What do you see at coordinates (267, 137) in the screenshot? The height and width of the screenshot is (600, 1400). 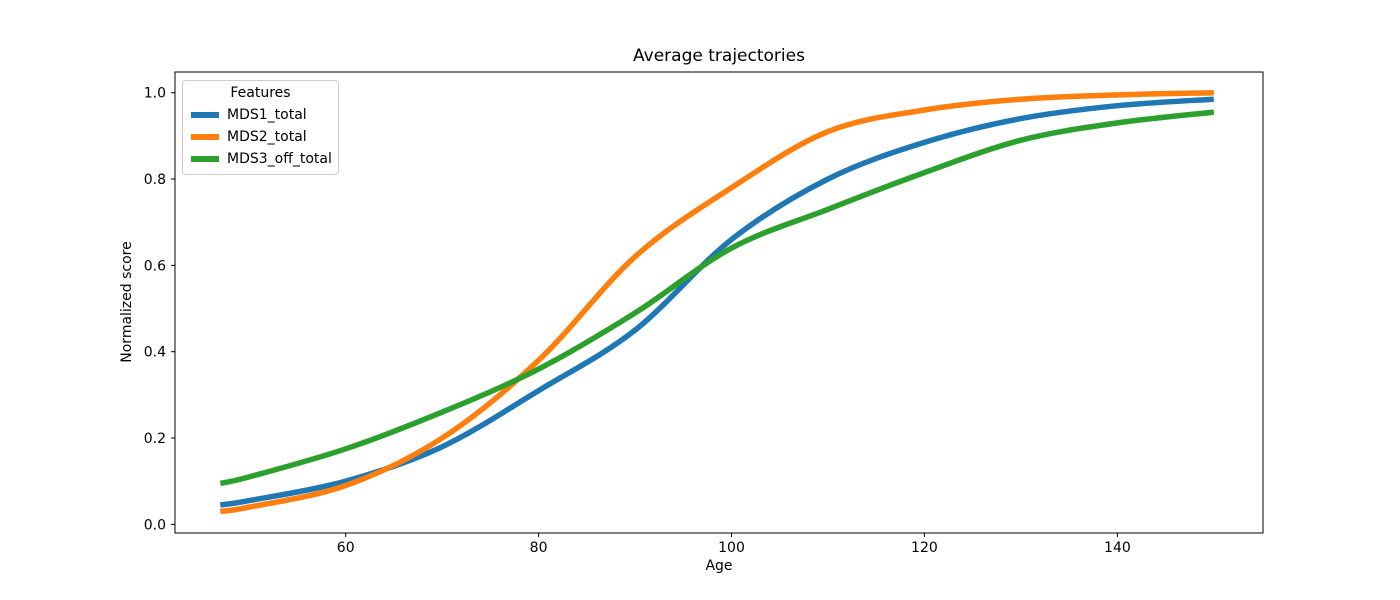 I see `legend-item-label: MDS2_total` at bounding box center [267, 137].